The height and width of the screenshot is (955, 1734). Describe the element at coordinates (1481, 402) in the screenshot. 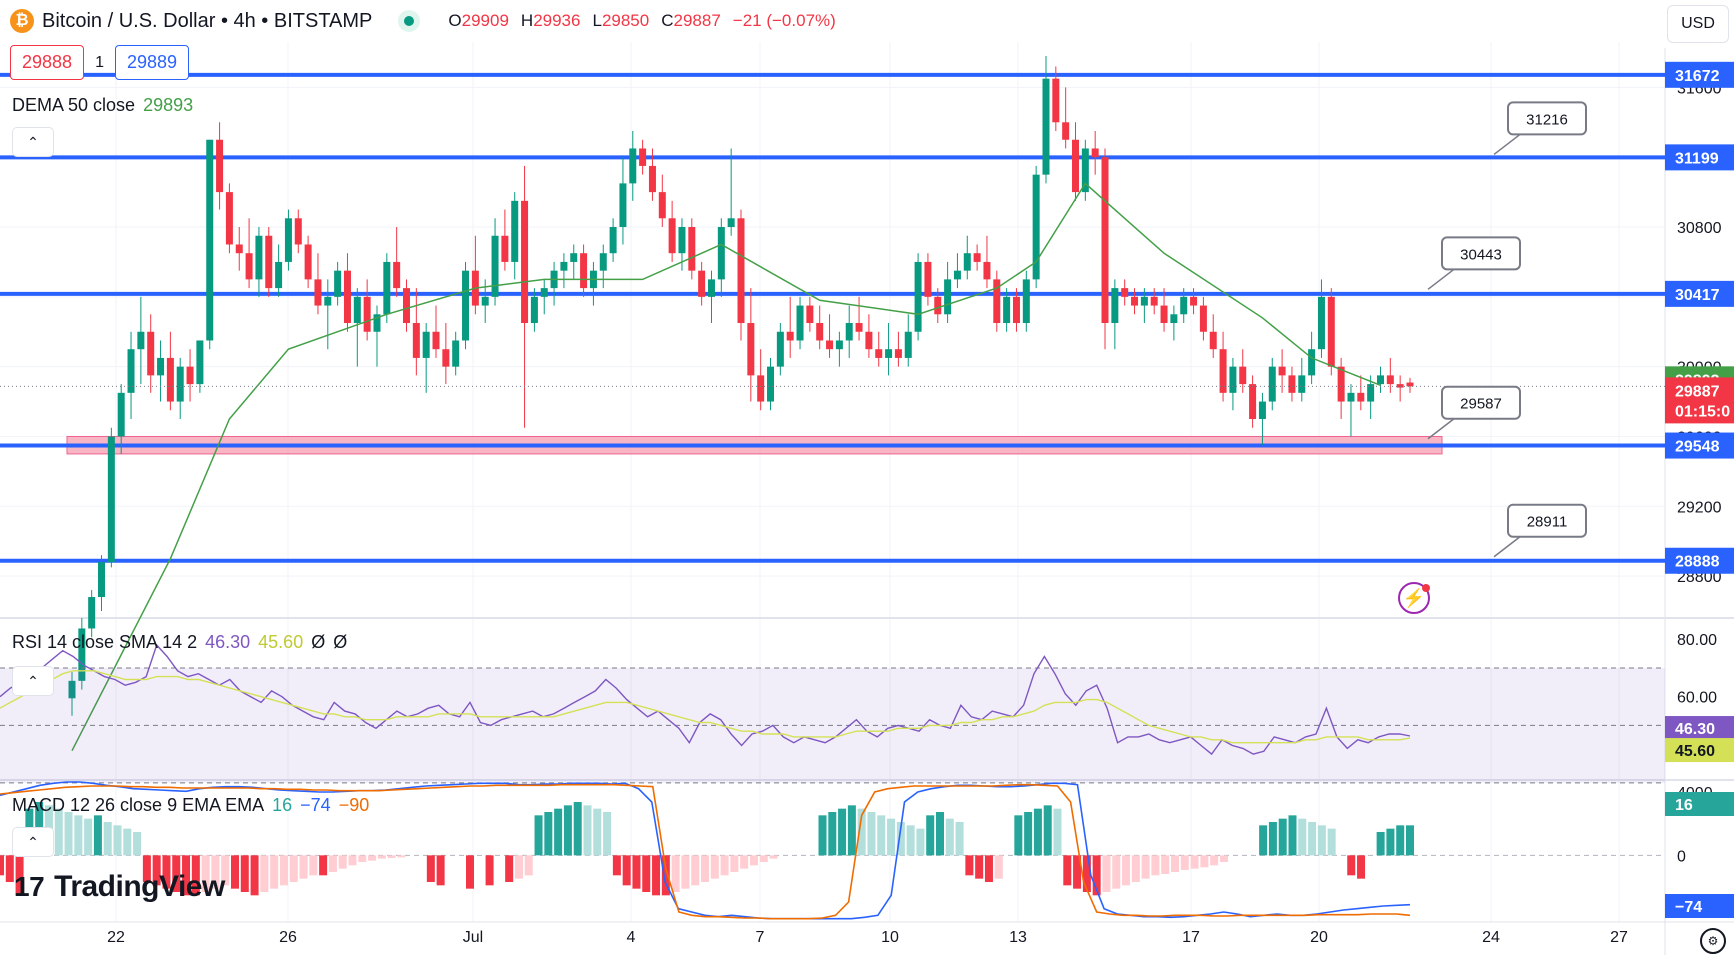

I see `price-label-box` at that location.